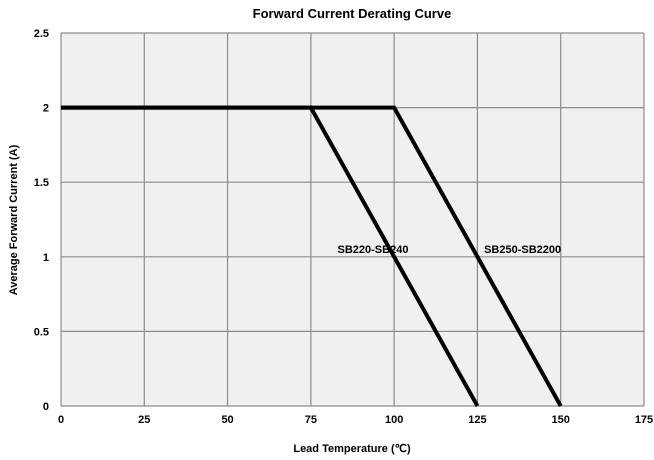 The width and height of the screenshot is (654, 460). I want to click on x-tick-label: 175, so click(644, 420).